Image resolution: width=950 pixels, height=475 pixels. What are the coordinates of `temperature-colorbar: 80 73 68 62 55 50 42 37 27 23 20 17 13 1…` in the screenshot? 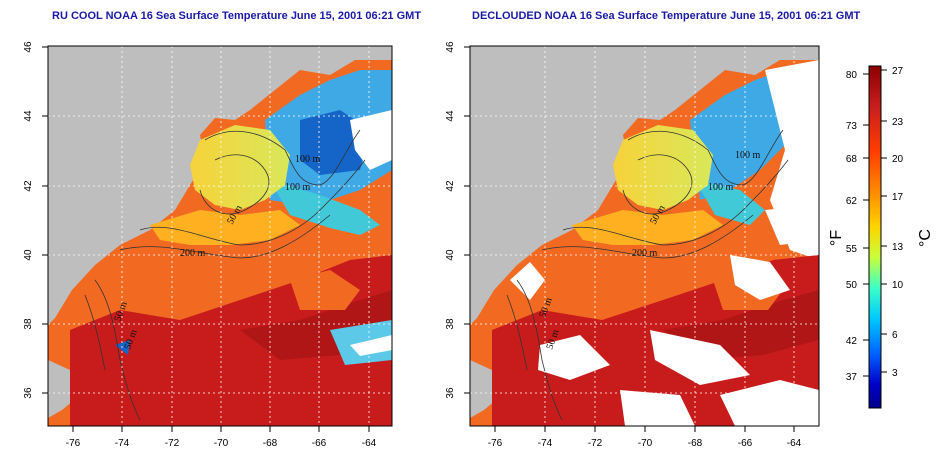 It's located at (882, 237).